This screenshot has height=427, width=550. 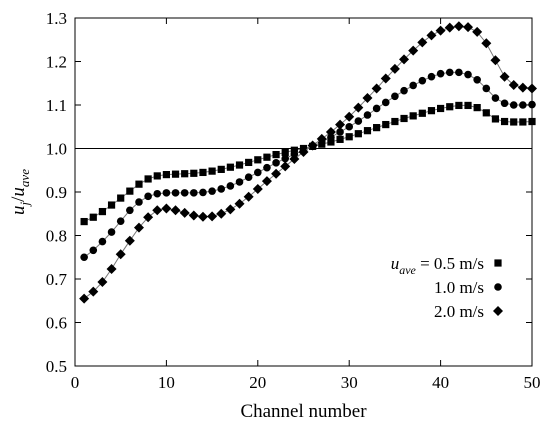 I want to click on legend-marker, so click(x=498, y=311).